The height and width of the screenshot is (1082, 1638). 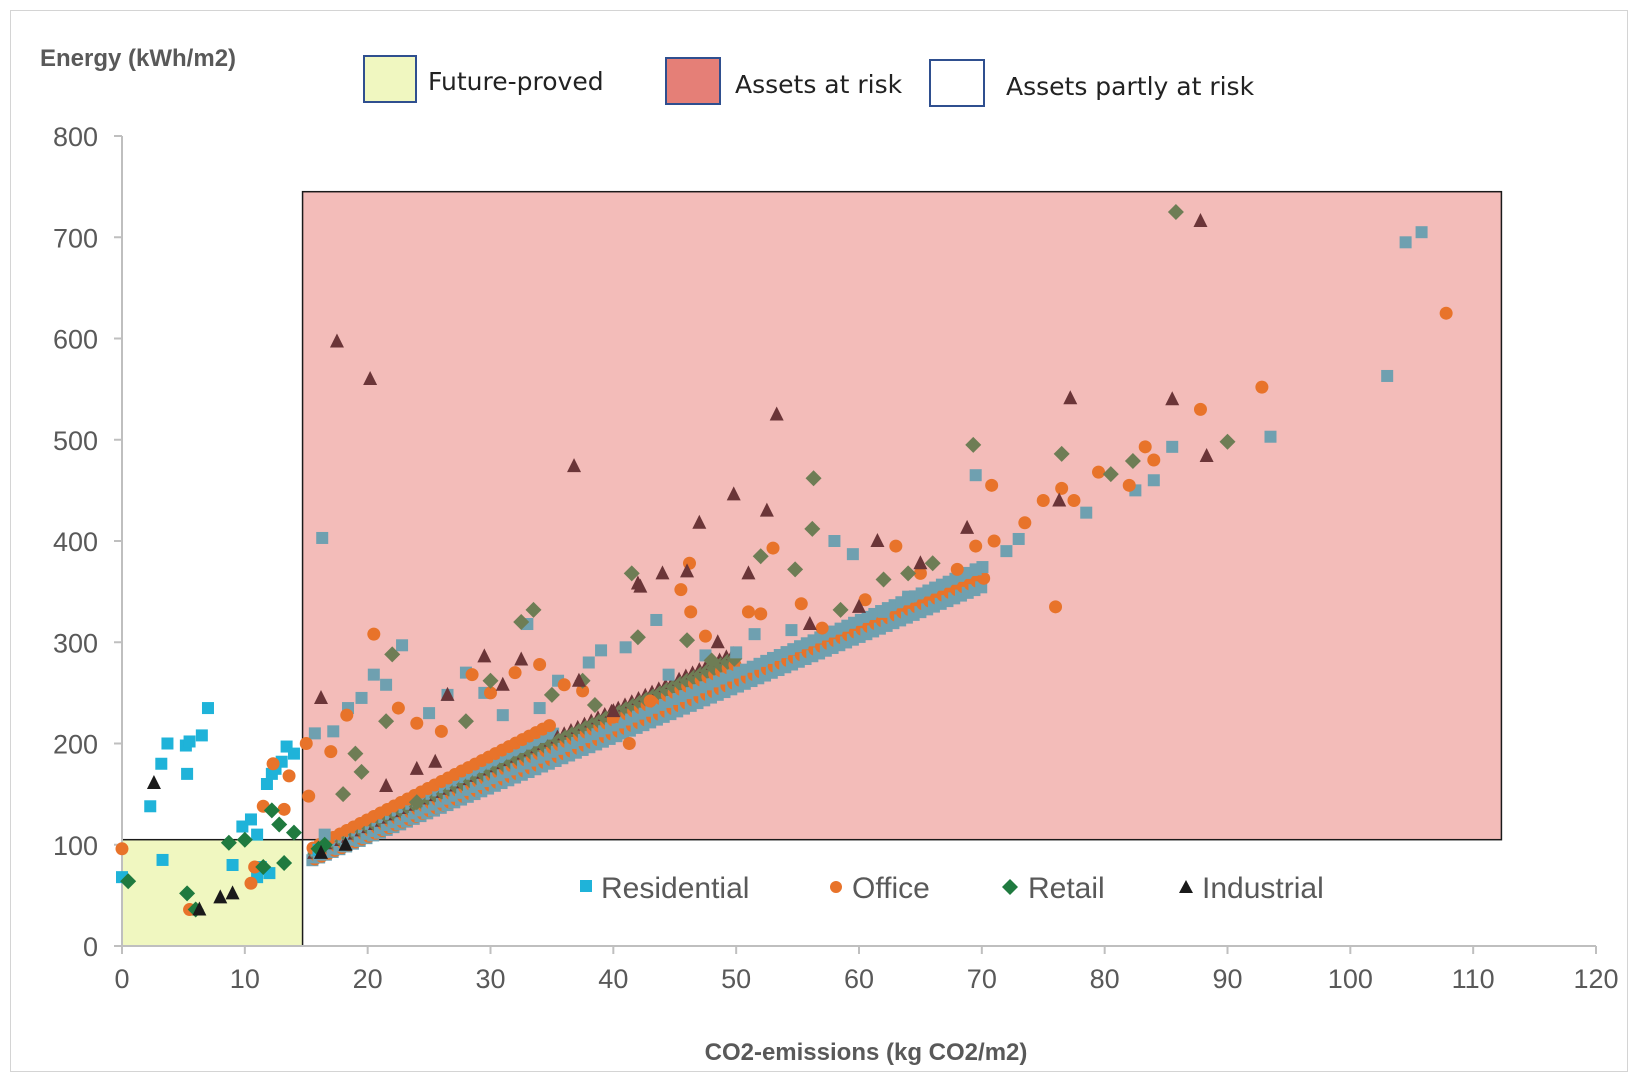 What do you see at coordinates (819, 84) in the screenshot?
I see `legend-label-assets-at-risk: Assets at risk` at bounding box center [819, 84].